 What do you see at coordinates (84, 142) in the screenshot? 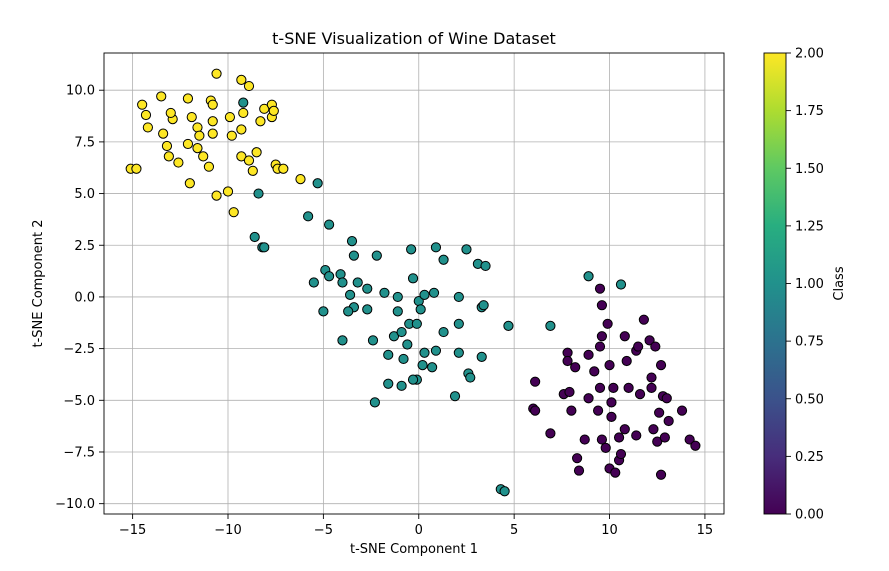
I see `y-tick-label: 7.5` at bounding box center [84, 142].